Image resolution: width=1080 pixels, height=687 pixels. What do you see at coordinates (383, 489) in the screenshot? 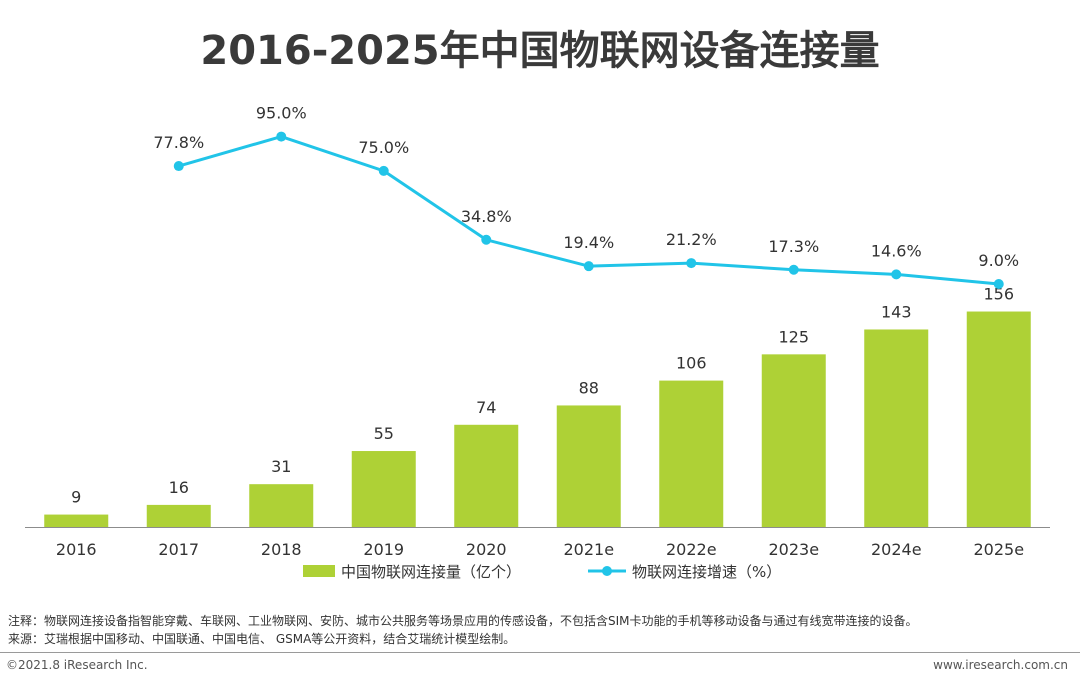
I see `bar-2019` at bounding box center [383, 489].